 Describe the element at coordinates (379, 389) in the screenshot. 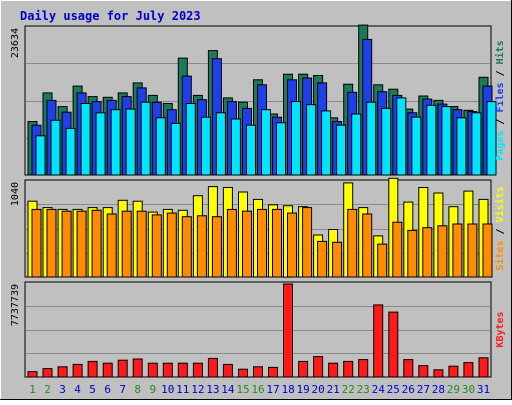

I see `day-label-24: 24` at that location.